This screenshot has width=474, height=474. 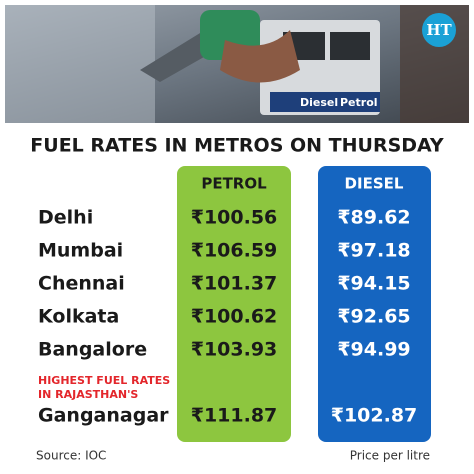 What do you see at coordinates (359, 102) in the screenshot?
I see `photo-label: Petrol` at bounding box center [359, 102].